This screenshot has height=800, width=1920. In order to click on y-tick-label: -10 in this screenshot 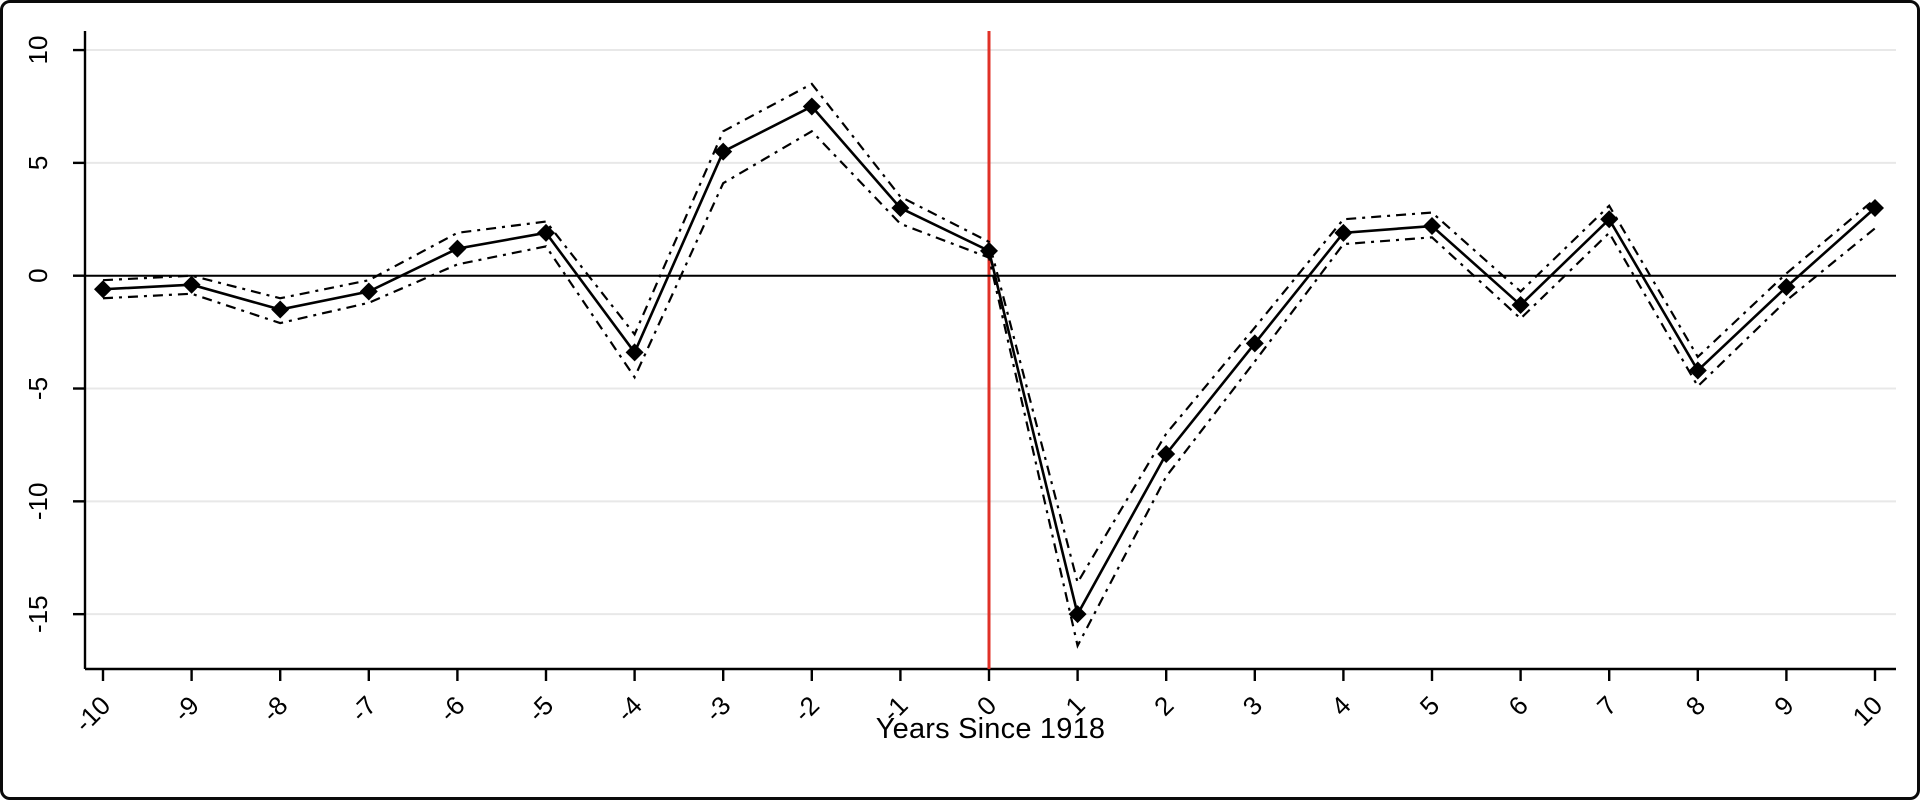, I will do `click(38, 502)`.